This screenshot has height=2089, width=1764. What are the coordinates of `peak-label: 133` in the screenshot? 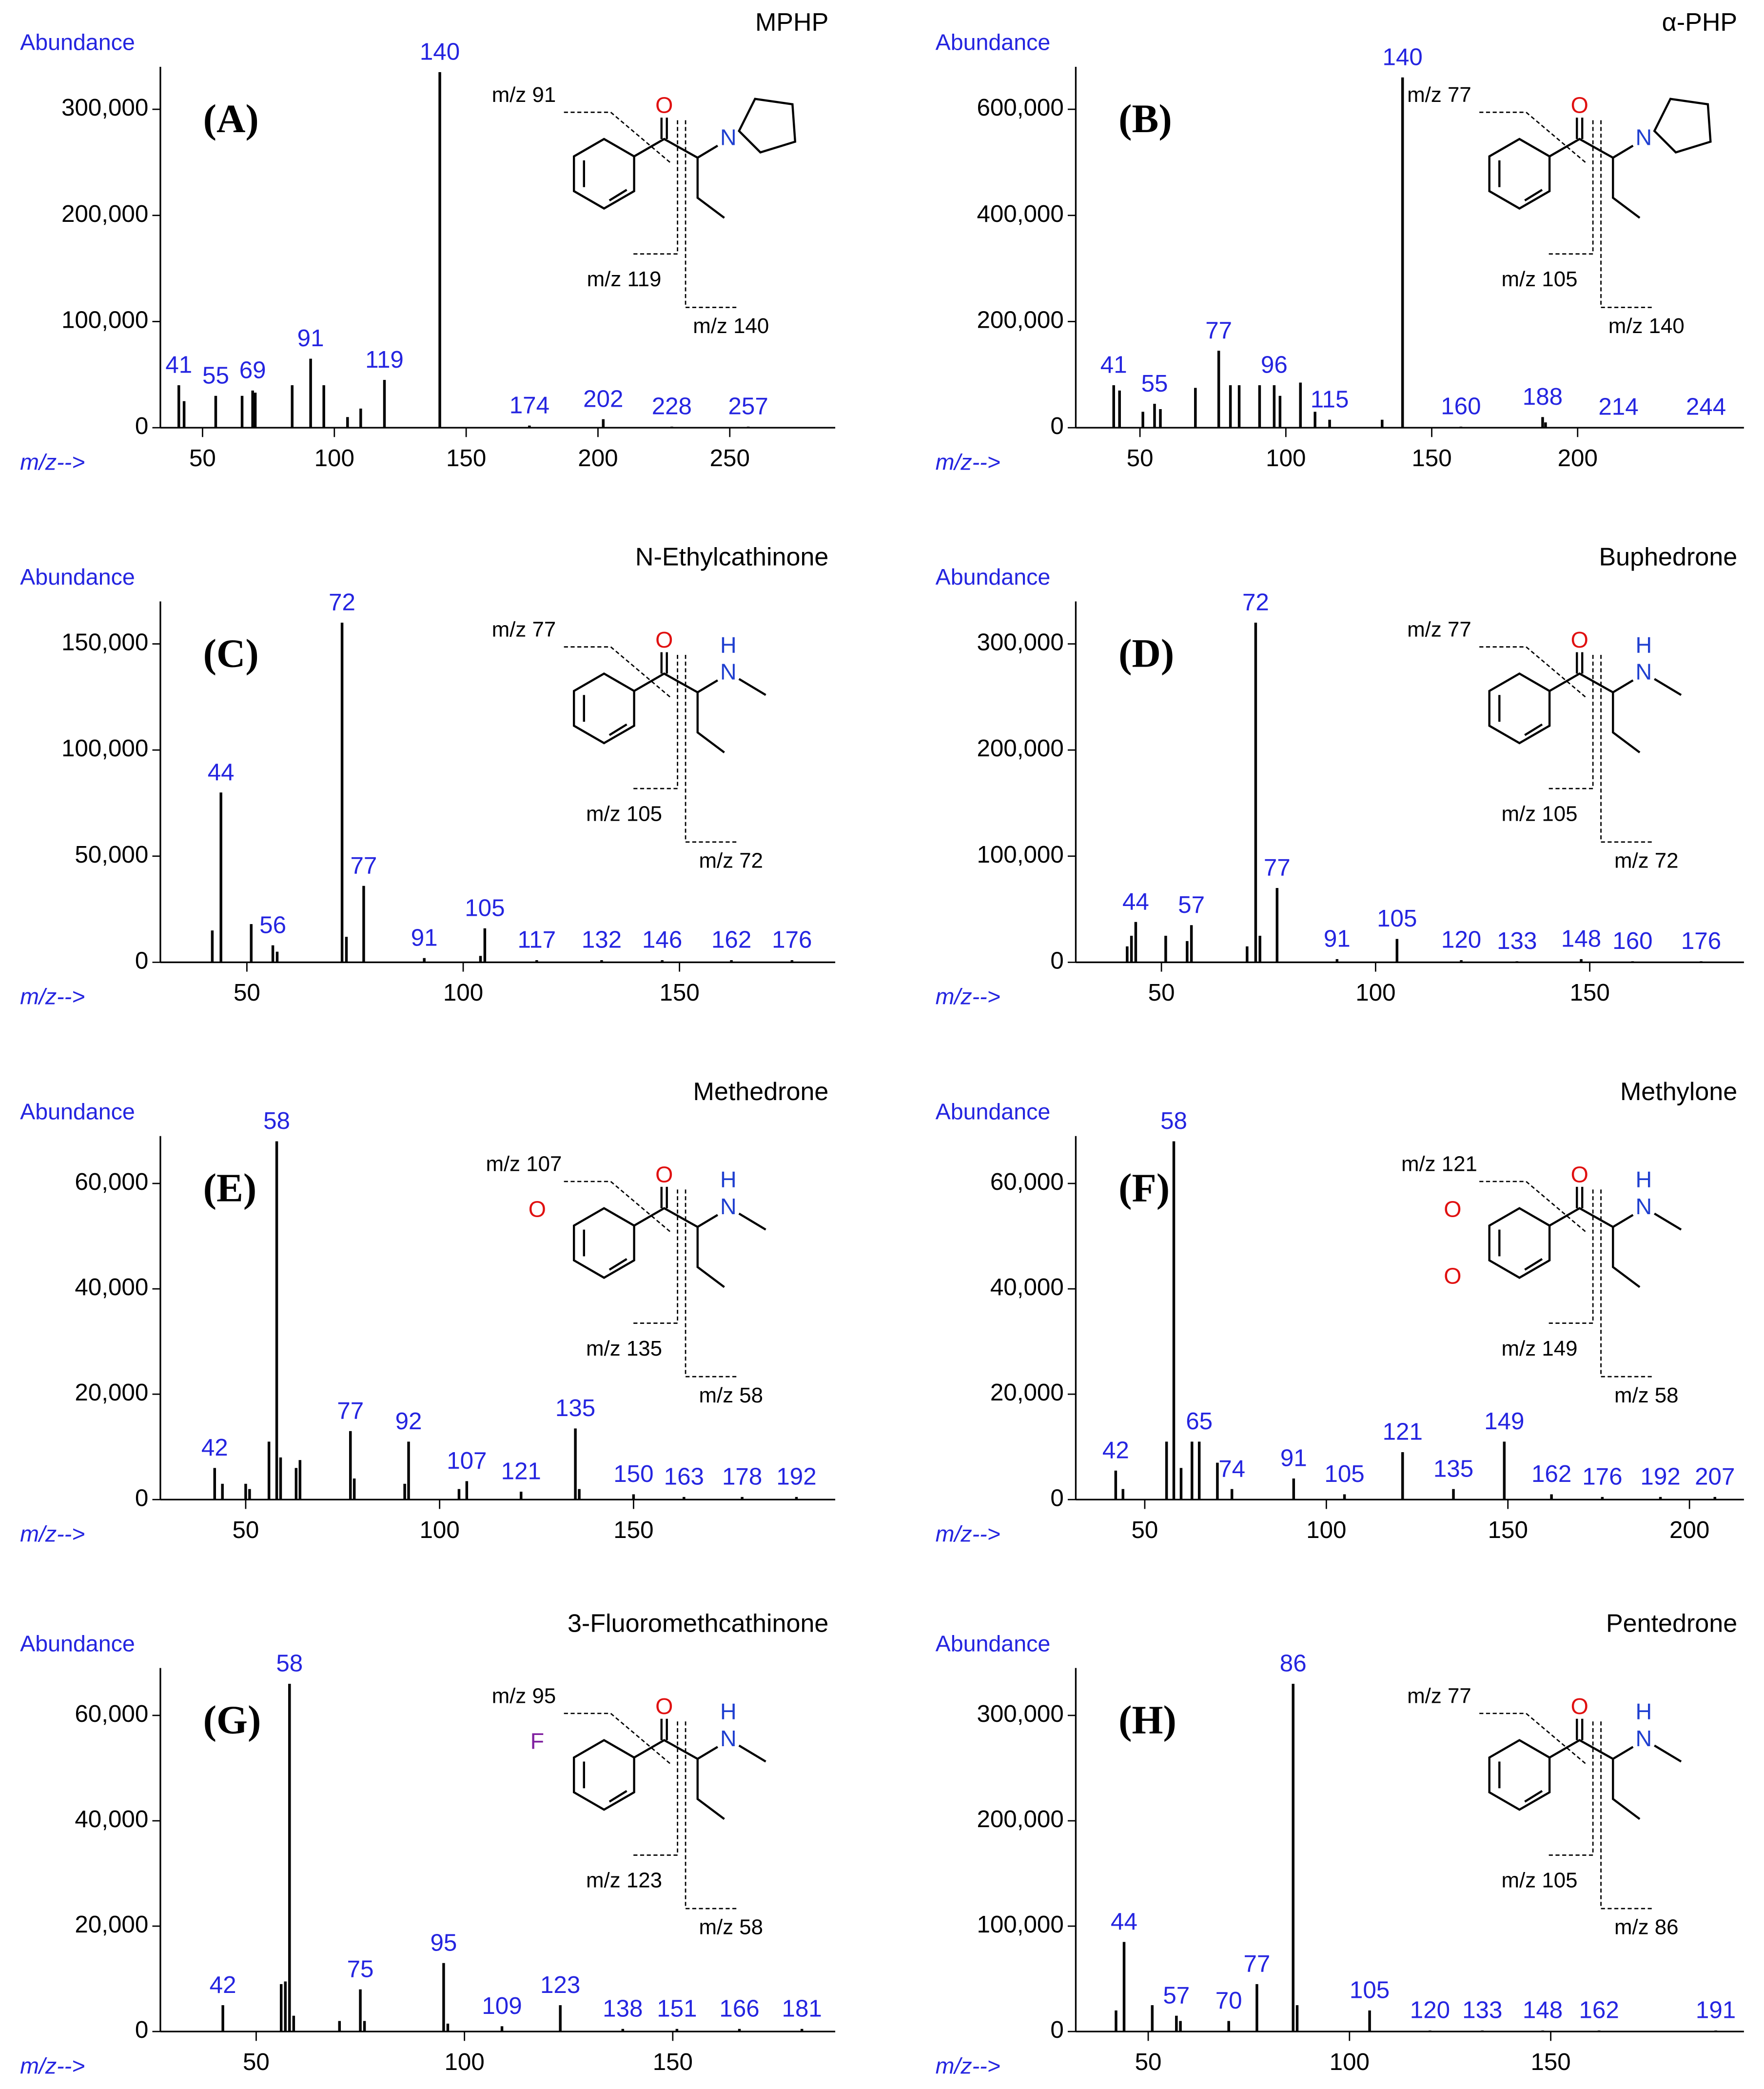 It's located at (1517, 940).